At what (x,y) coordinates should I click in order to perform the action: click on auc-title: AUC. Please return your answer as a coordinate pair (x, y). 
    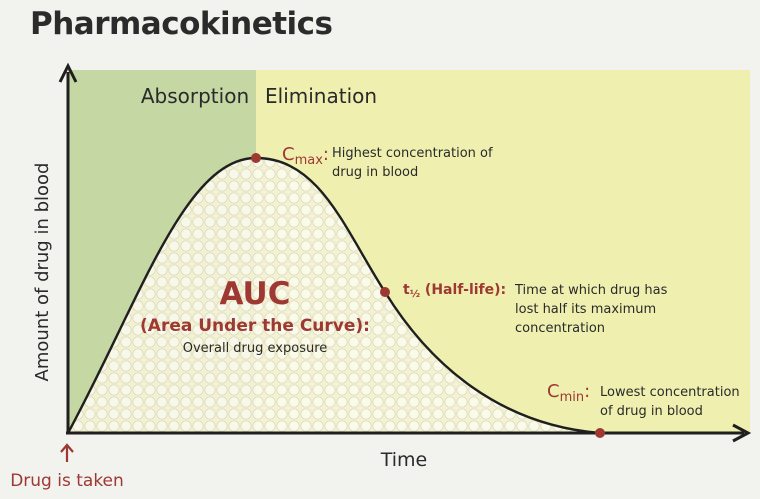
    Looking at the image, I should click on (255, 294).